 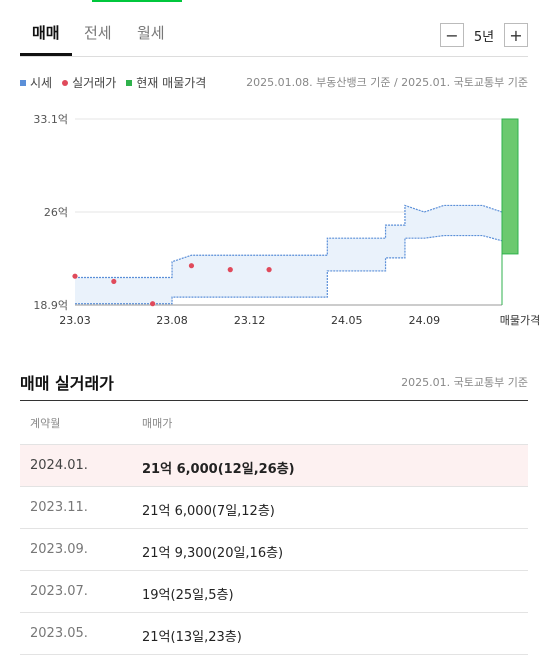 I want to click on current-listing-label: 매물가격, so click(x=520, y=320).